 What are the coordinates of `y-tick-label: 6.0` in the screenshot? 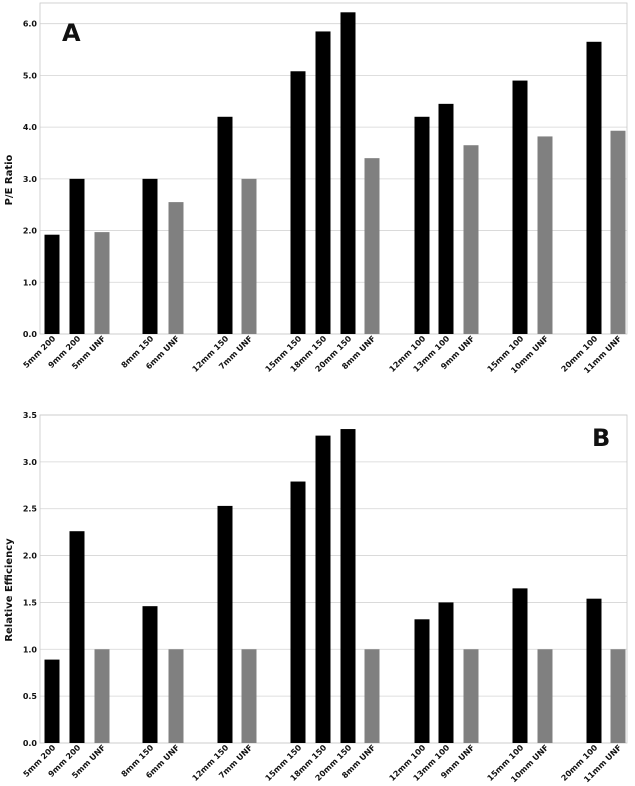 It's located at (30, 24).